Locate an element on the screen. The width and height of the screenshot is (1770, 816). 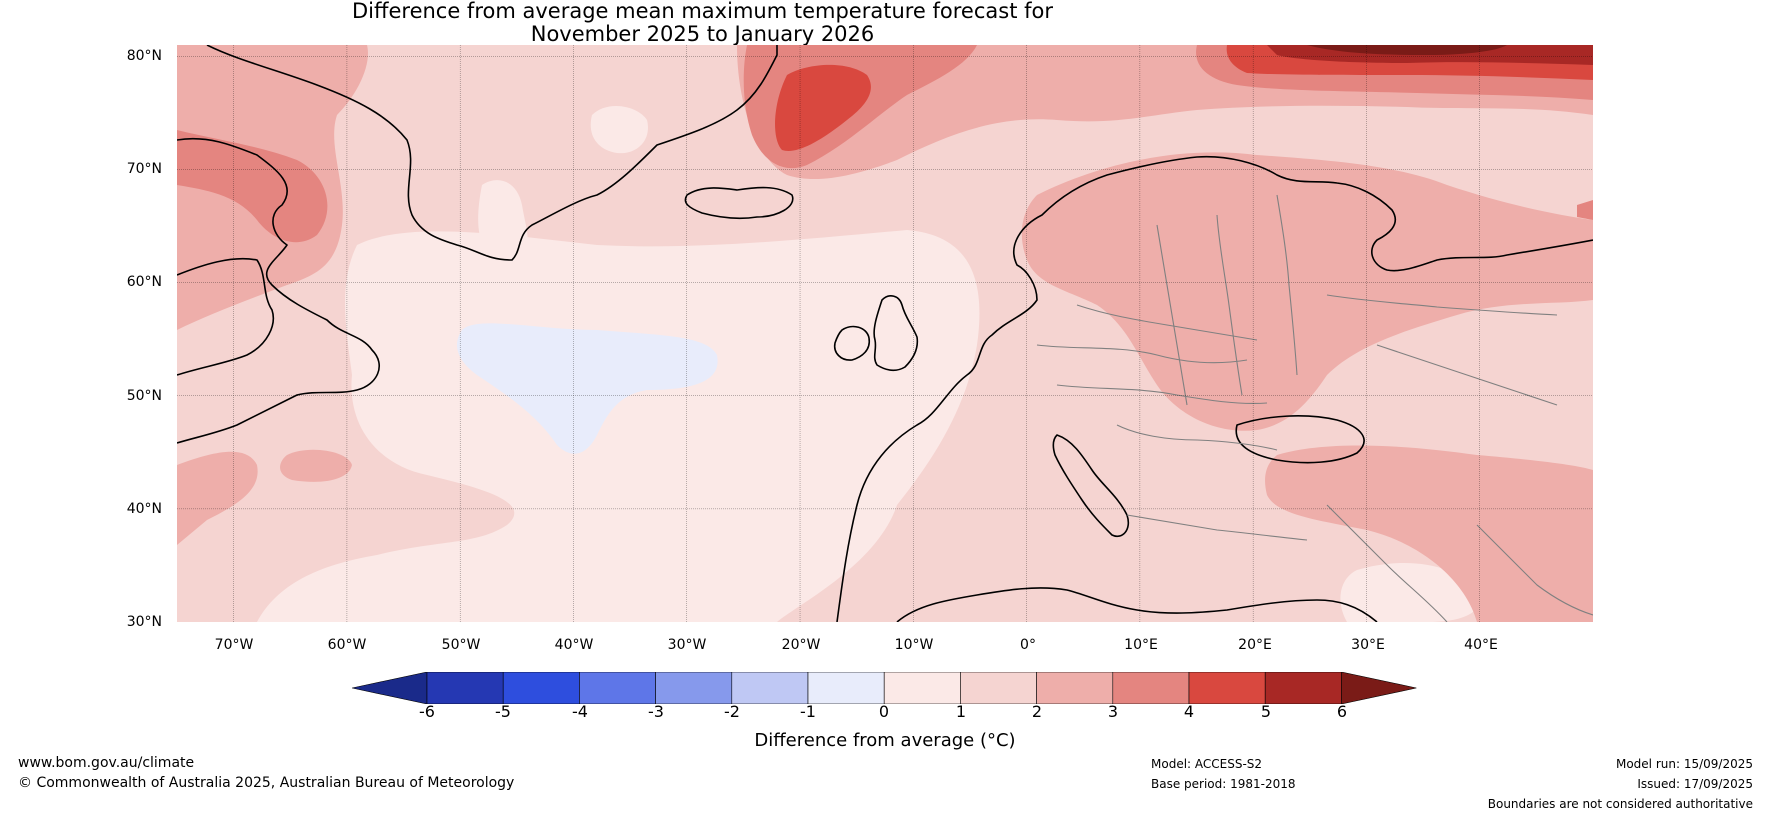
colorbar-tick-label: -3 is located at coordinates (656, 711).